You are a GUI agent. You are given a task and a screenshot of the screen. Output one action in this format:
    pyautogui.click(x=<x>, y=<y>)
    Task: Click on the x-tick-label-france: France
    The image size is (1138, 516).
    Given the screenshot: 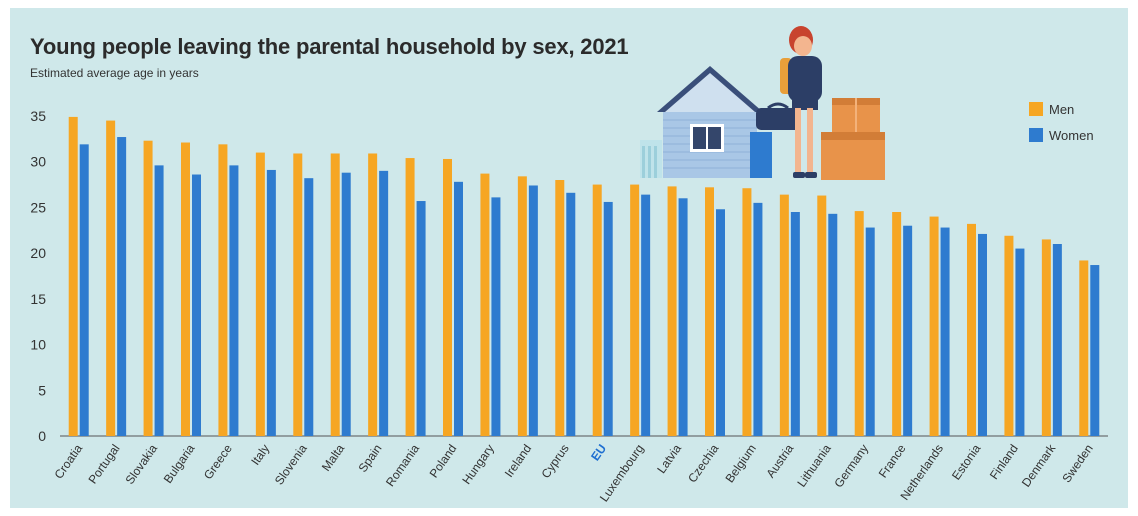 What is the action you would take?
    pyautogui.click(x=892, y=460)
    